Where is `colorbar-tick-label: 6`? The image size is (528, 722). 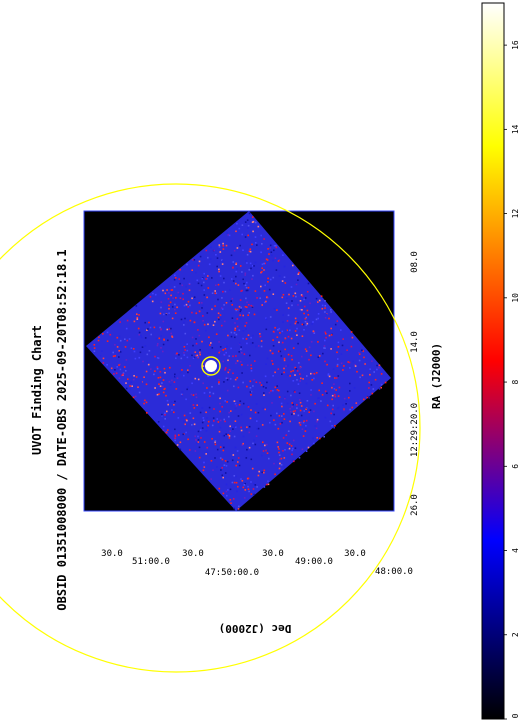 colorbar-tick-label: 6 is located at coordinates (515, 466).